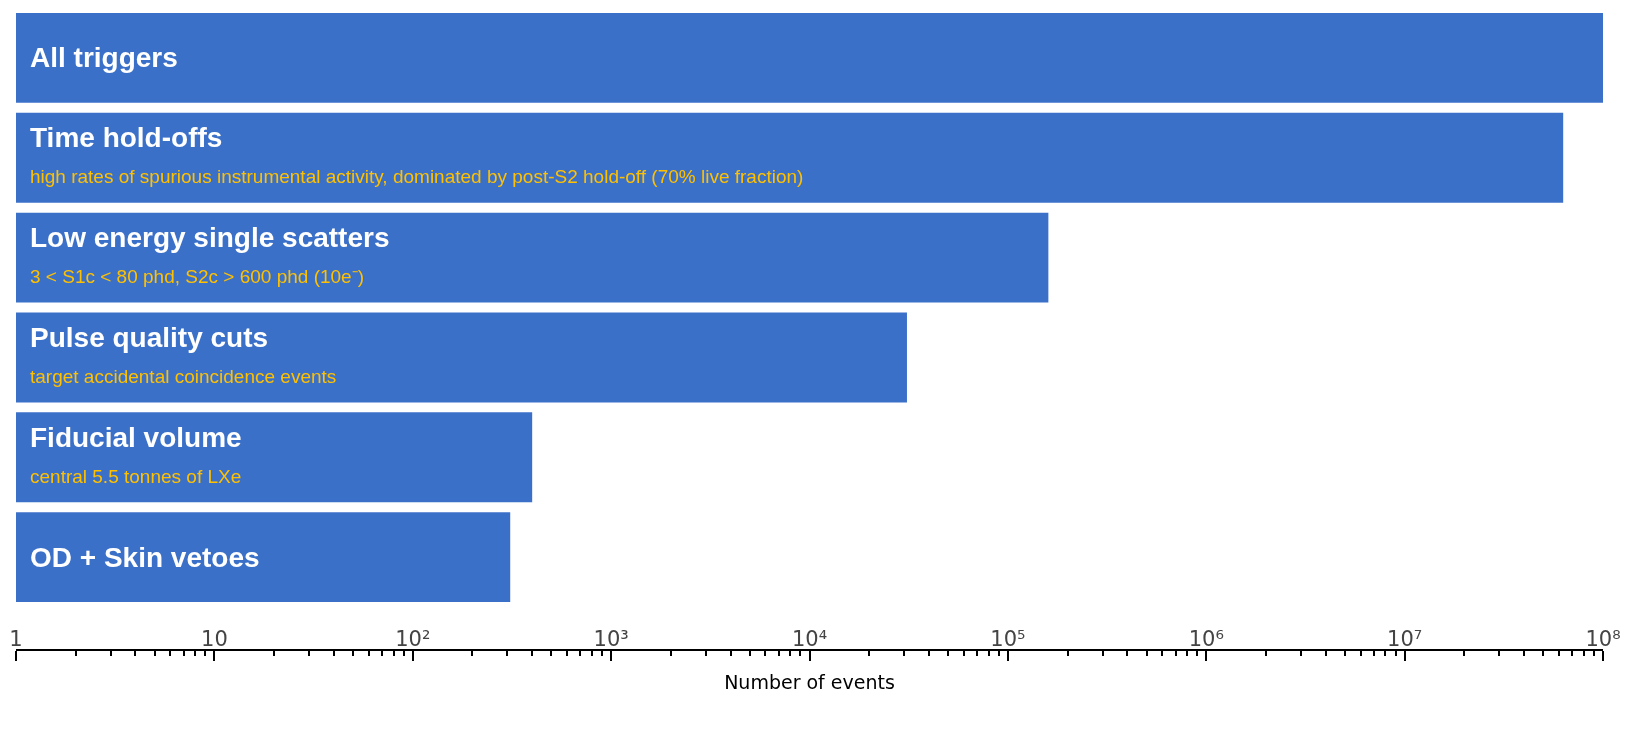  What do you see at coordinates (16, 639) in the screenshot?
I see `x-tick-label: 1` at bounding box center [16, 639].